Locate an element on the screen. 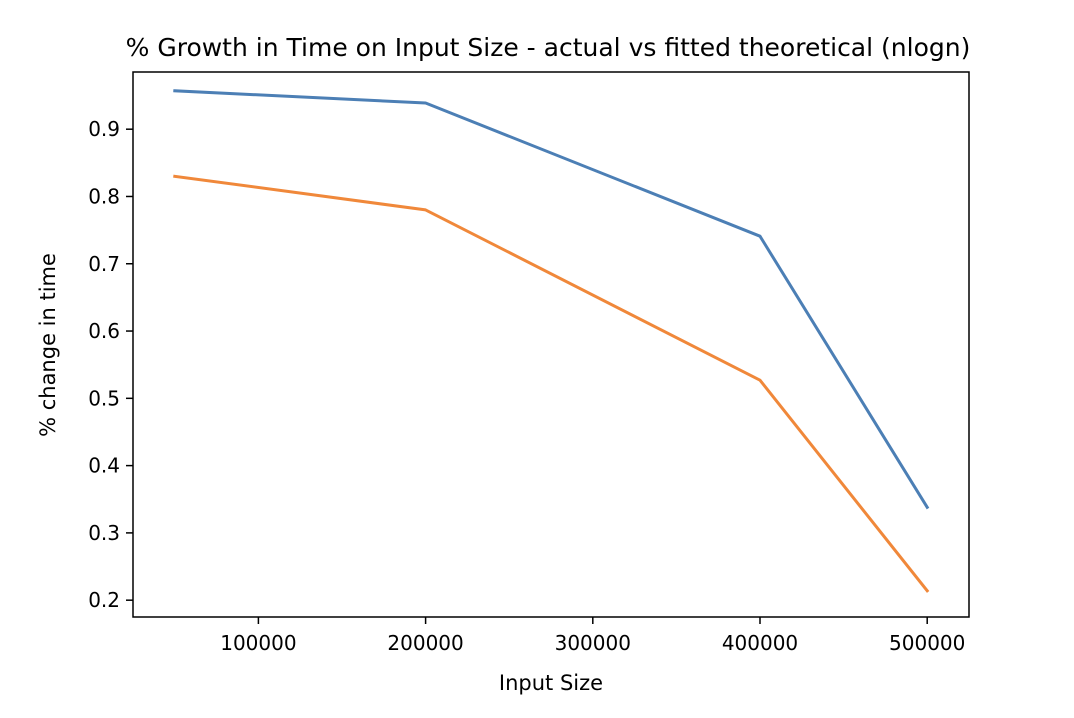  x-axis: 100000 200000 300000 400000 500000 is located at coordinates (592, 636).